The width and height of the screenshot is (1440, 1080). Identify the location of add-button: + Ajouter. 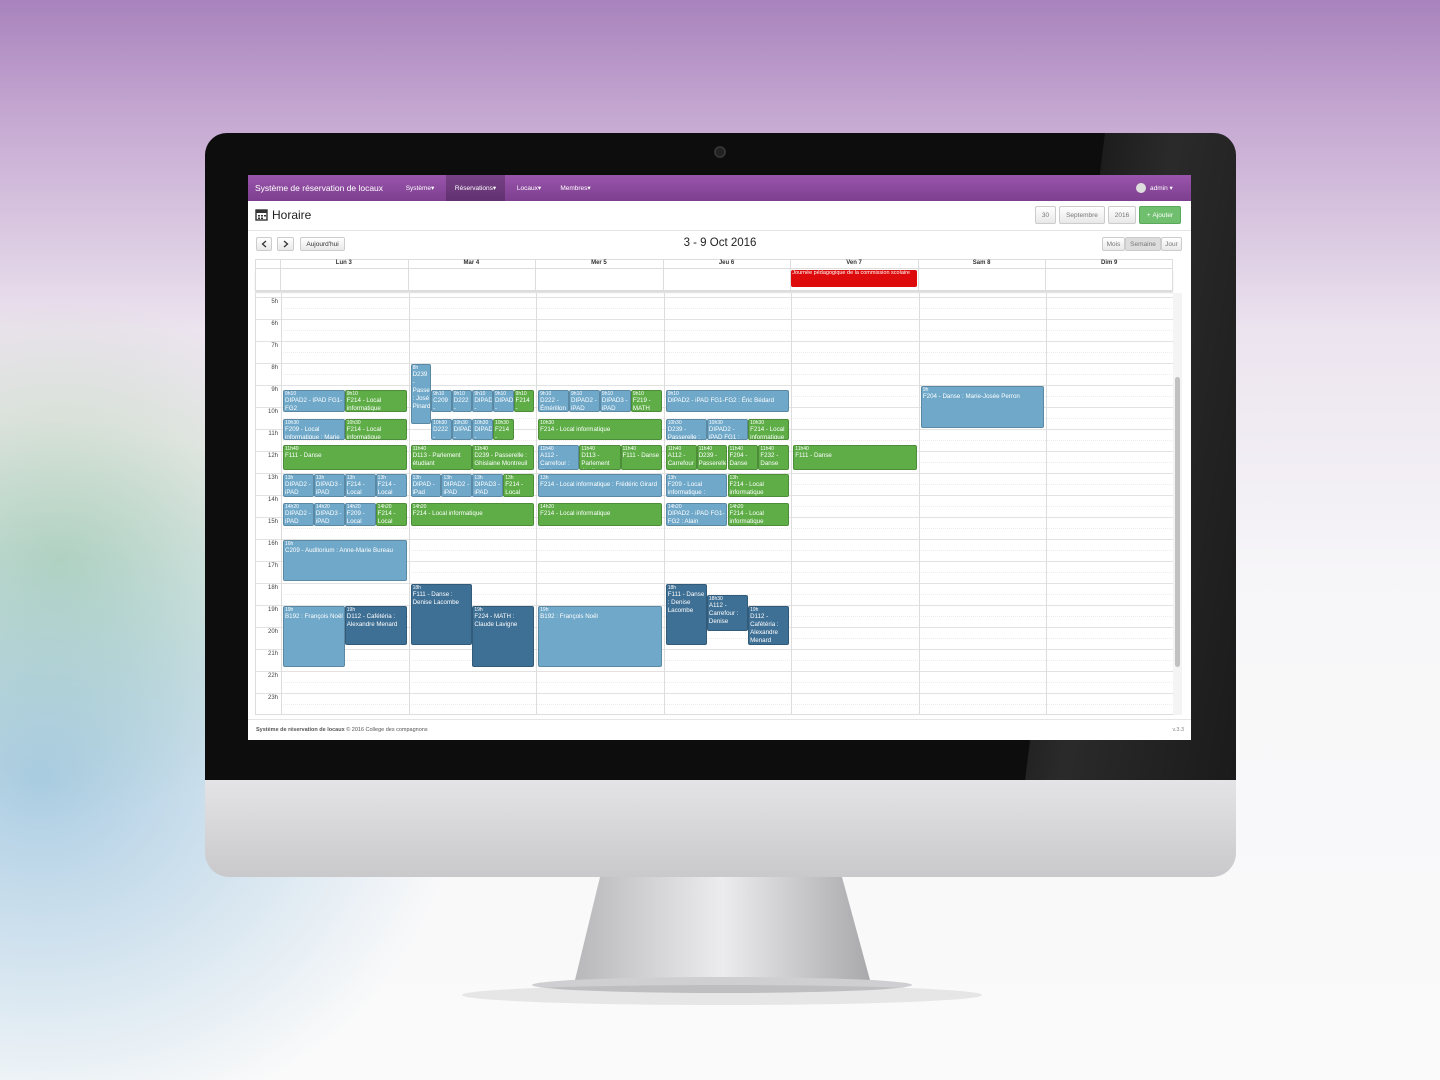
(1160, 215).